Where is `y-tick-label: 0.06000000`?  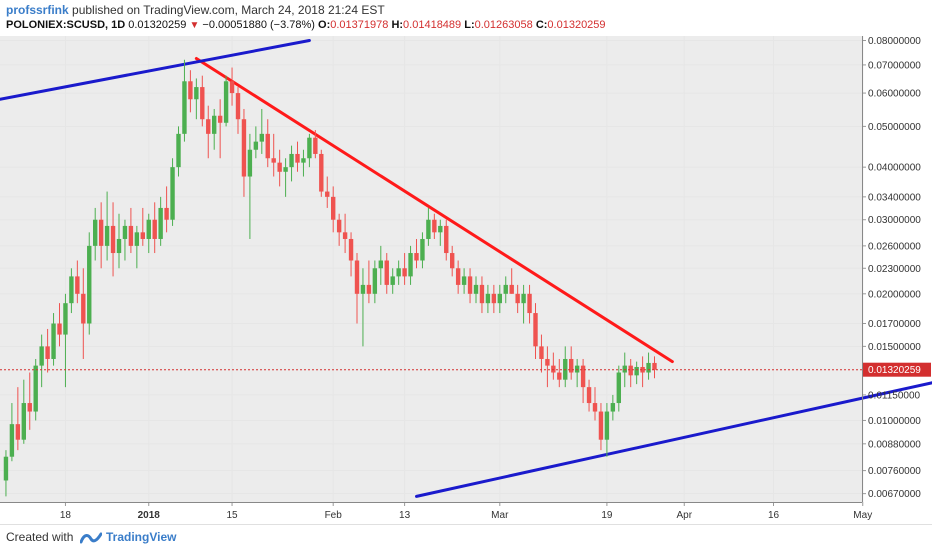 y-tick-label: 0.06000000 is located at coordinates (894, 94).